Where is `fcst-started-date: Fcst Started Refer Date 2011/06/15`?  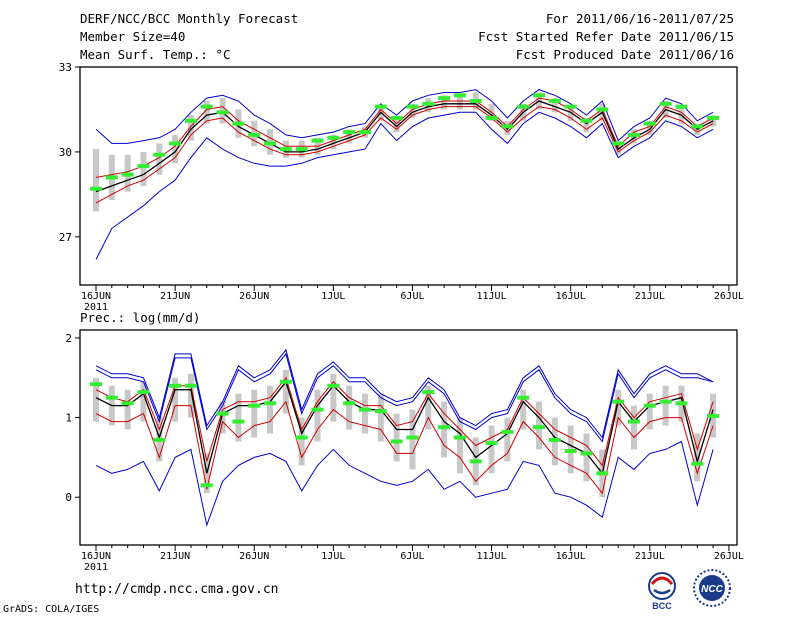
fcst-started-date: Fcst Started Refer Date 2011/06/15 is located at coordinates (606, 36).